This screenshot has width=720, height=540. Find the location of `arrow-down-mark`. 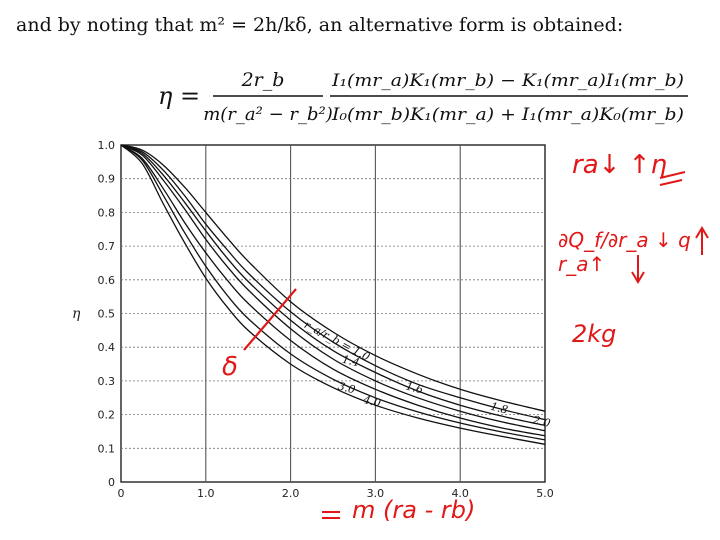

arrow-down-mark is located at coordinates (638, 269).